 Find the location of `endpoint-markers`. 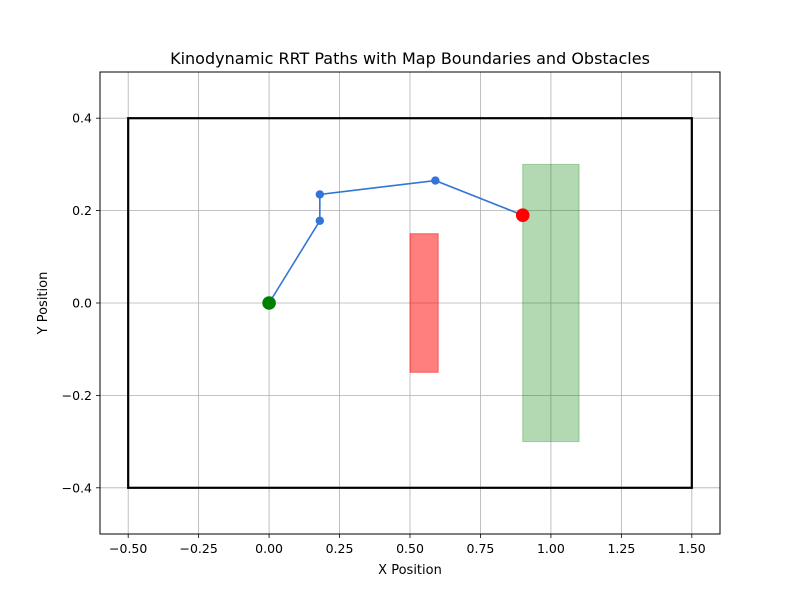

endpoint-markers is located at coordinates (396, 259).